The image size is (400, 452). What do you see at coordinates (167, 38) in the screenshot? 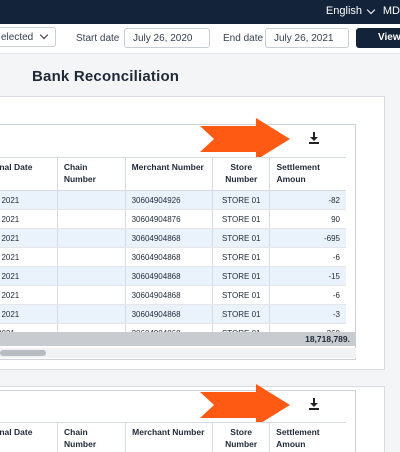
I see `start-date-input: July 26, 2020` at bounding box center [167, 38].